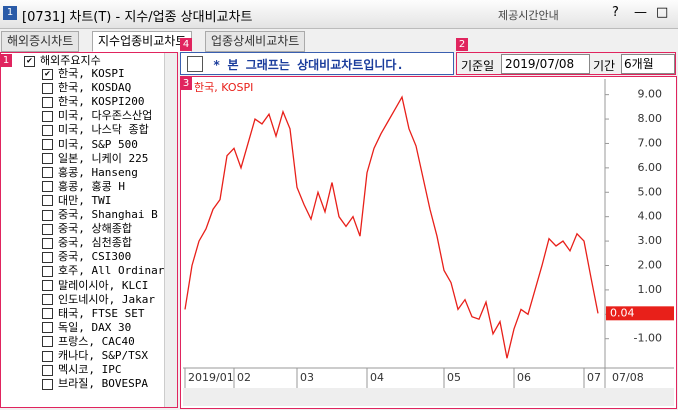 Image resolution: width=678 pixels, height=410 pixels. I want to click on x-tick-label: 04, so click(377, 377).